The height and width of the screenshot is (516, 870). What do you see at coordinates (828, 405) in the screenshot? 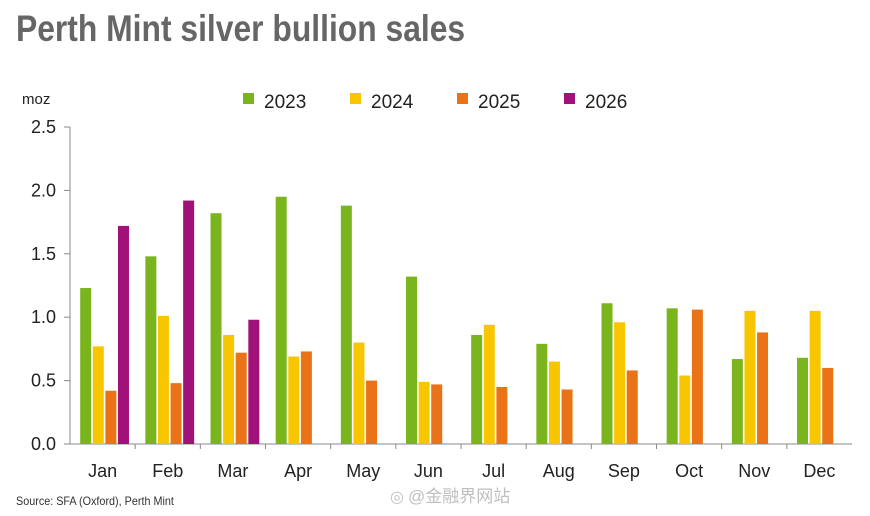
I see `bar-2025-dec` at bounding box center [828, 405].